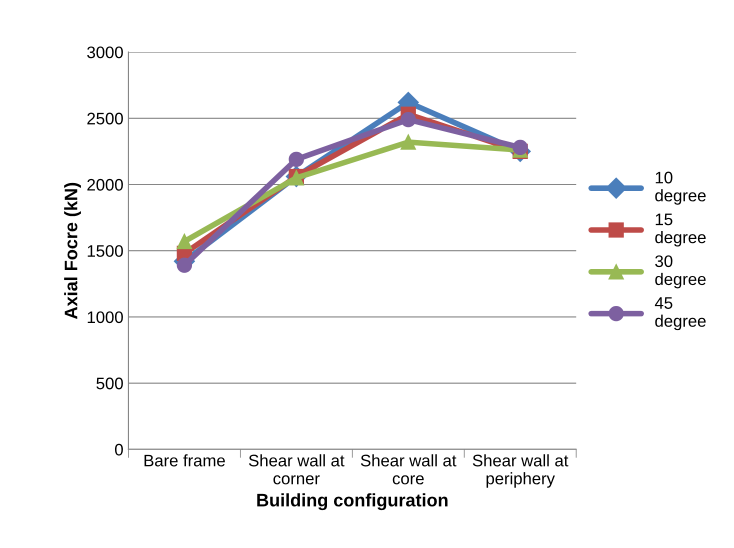 This screenshot has width=734, height=548. Describe the element at coordinates (352, 501) in the screenshot. I see `x-axis-title: Building configuration` at that location.